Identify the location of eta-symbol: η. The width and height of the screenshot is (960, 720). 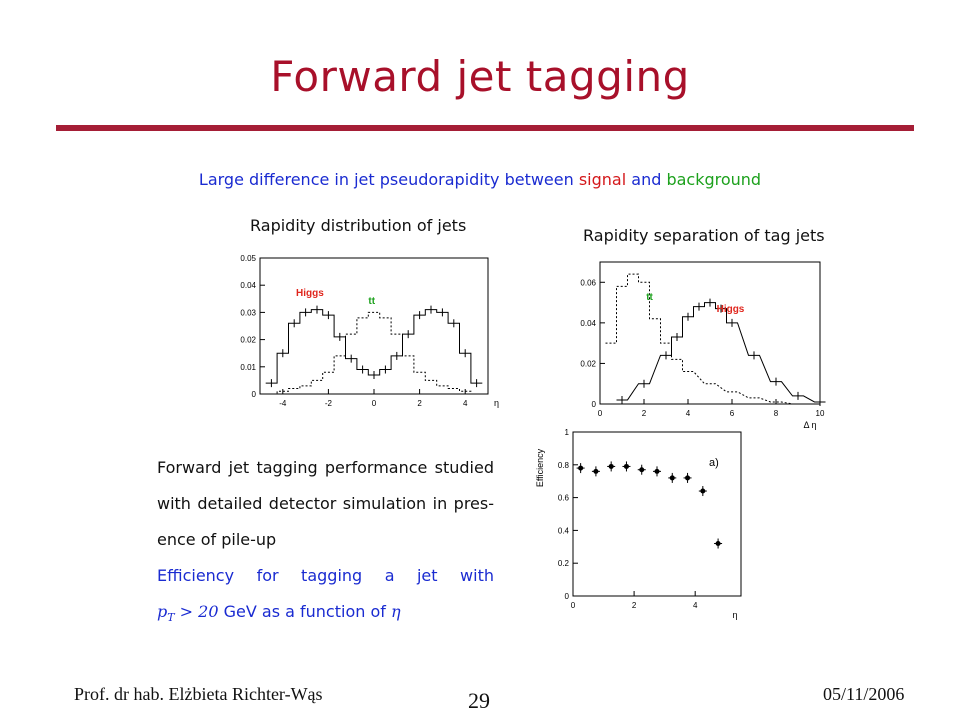
(395, 611).